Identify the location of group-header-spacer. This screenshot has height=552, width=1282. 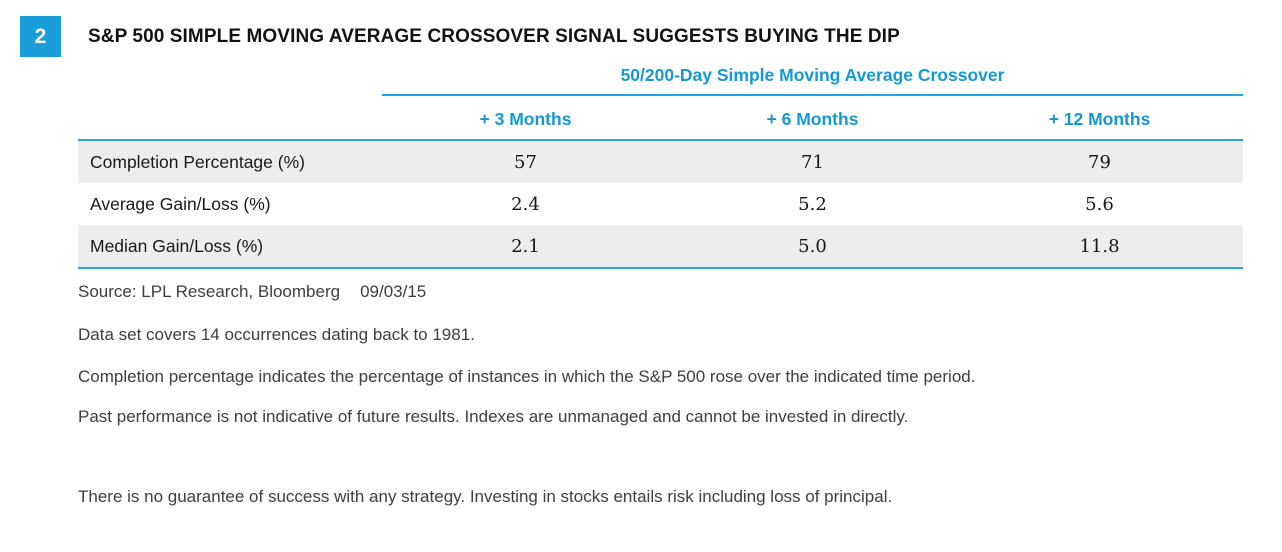
(230, 78).